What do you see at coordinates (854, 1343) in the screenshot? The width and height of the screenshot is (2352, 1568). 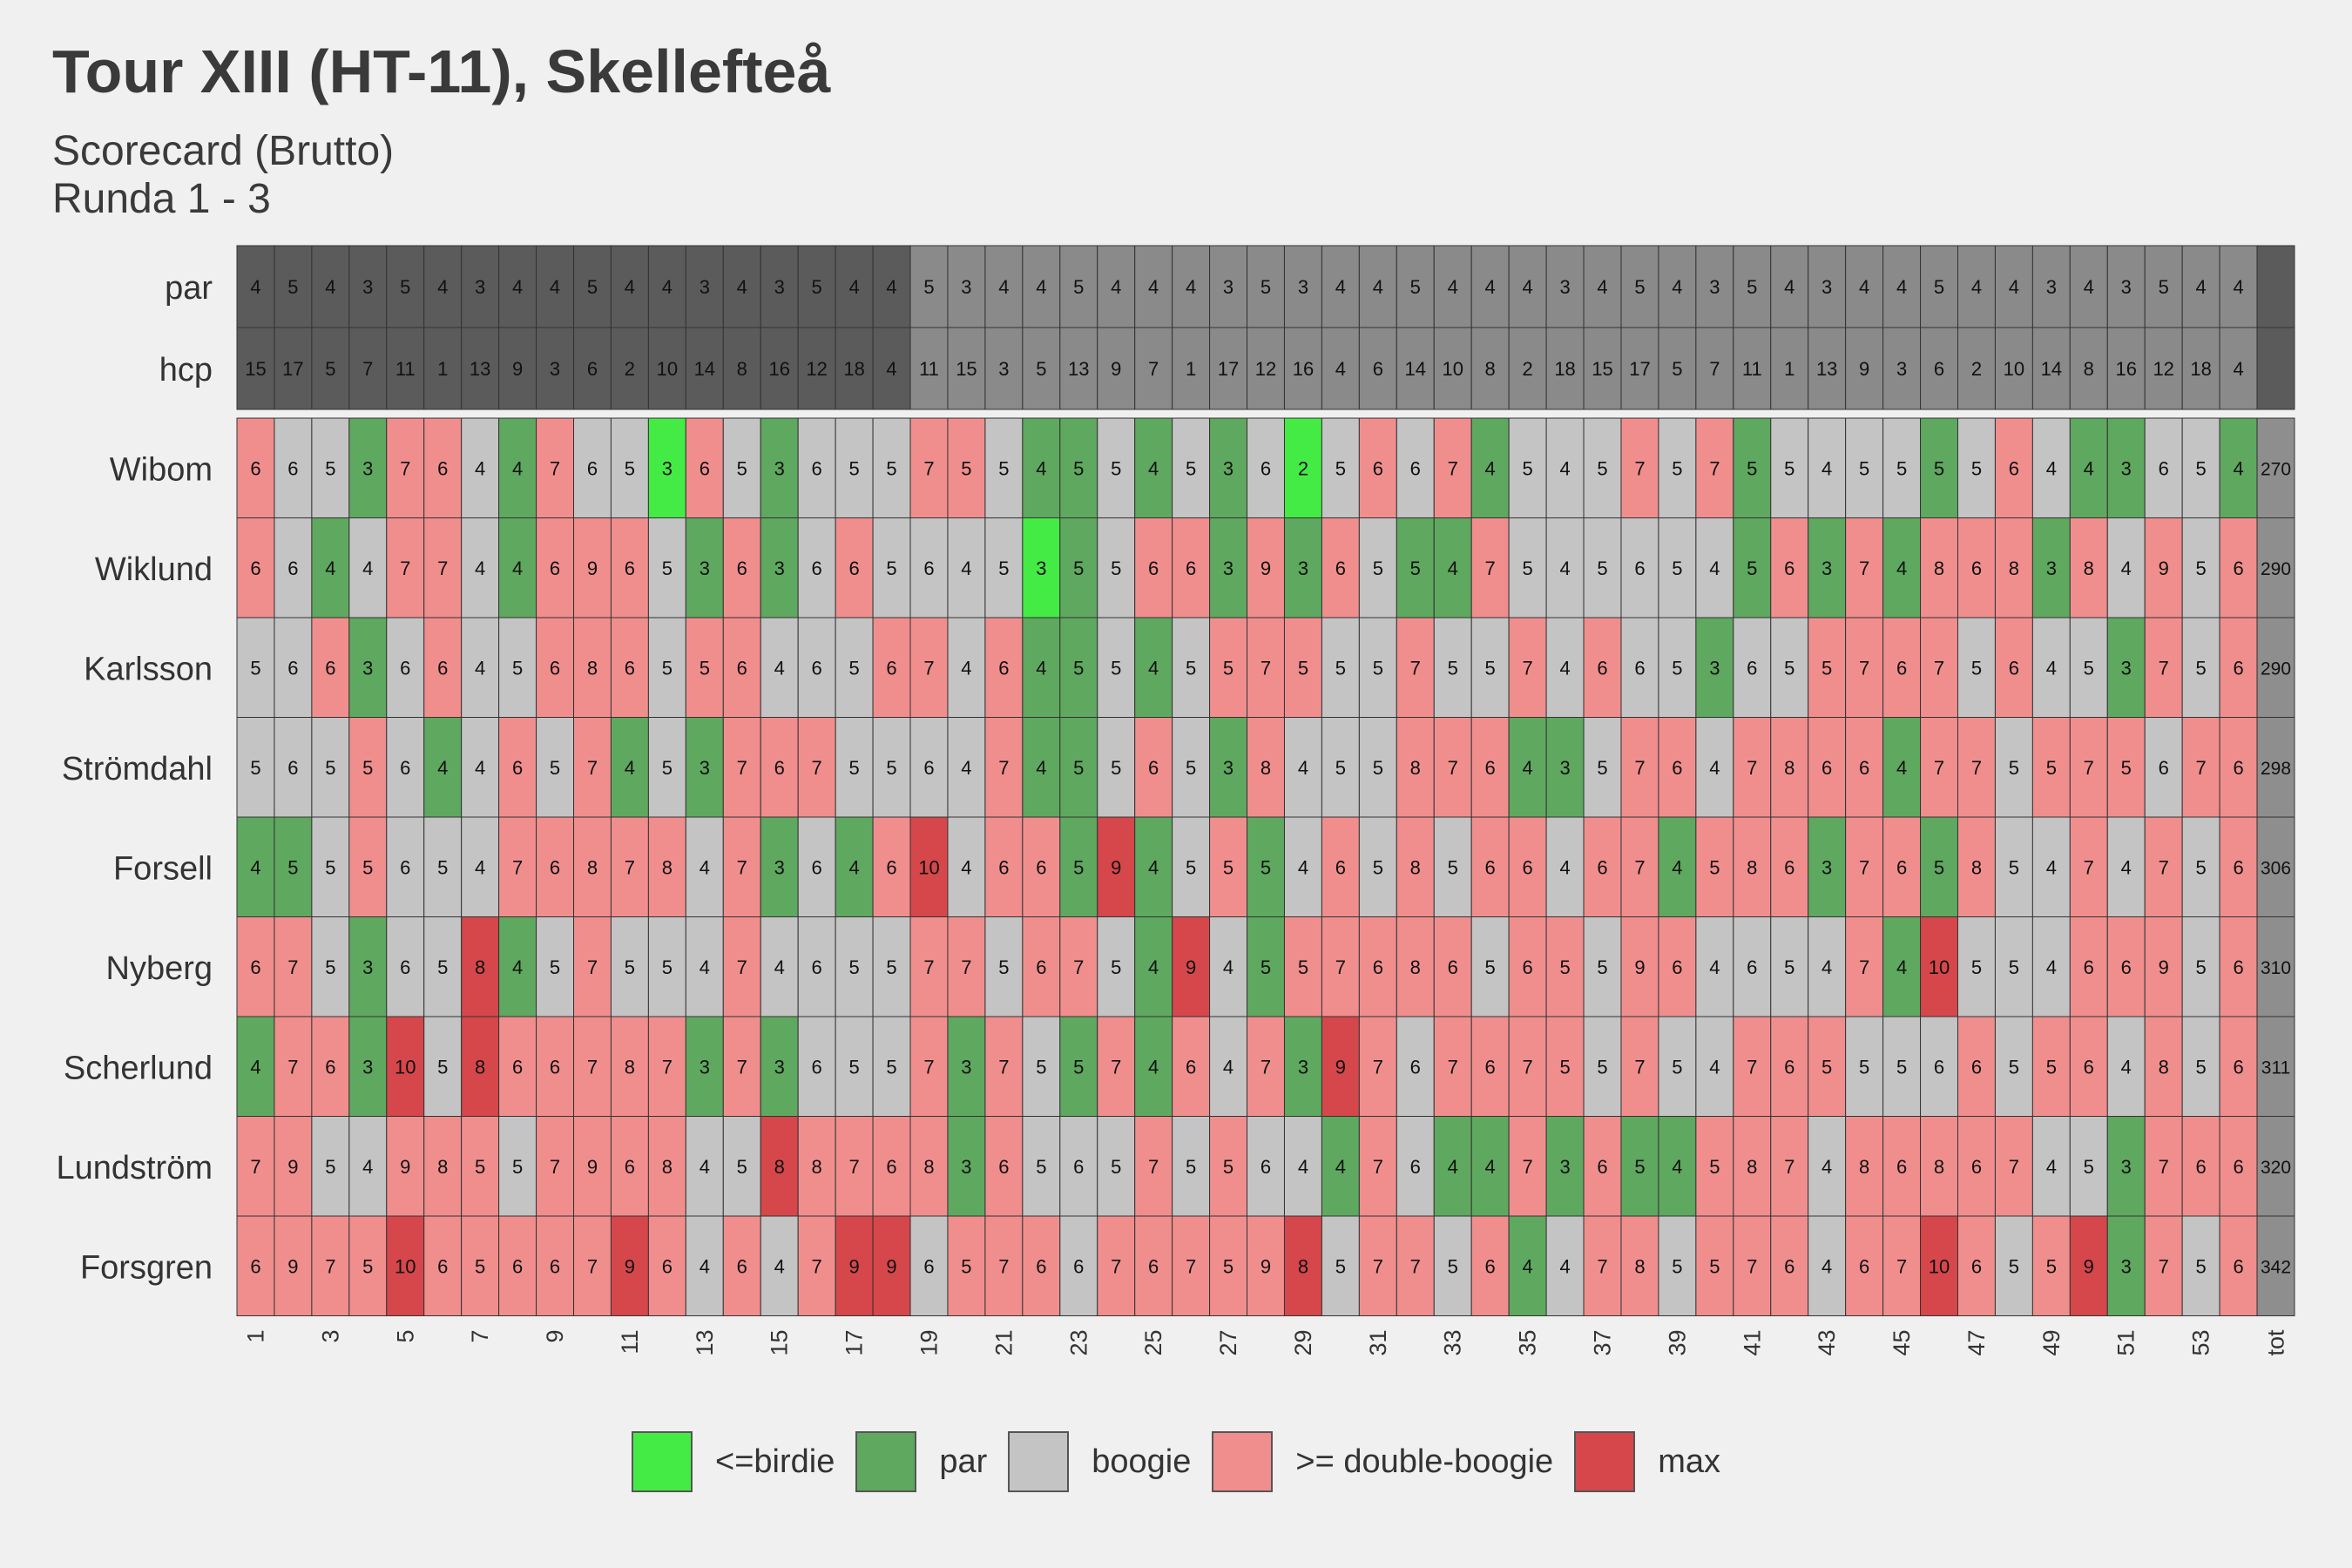 I see `x-tick-label: 17` at bounding box center [854, 1343].